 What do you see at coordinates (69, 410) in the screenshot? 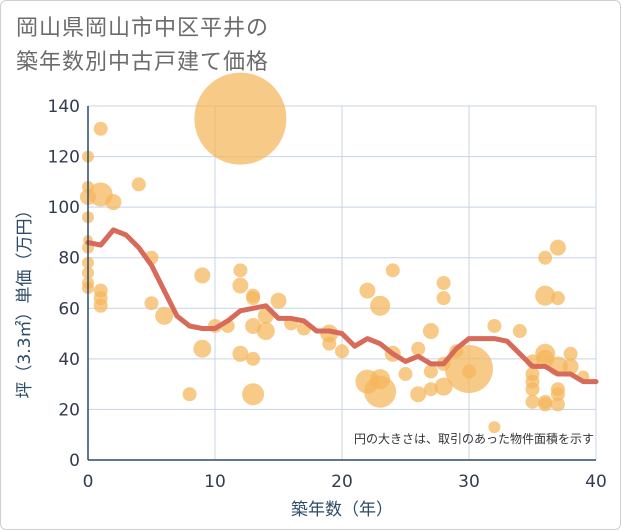
I see `y-tick-label: 20` at bounding box center [69, 410].